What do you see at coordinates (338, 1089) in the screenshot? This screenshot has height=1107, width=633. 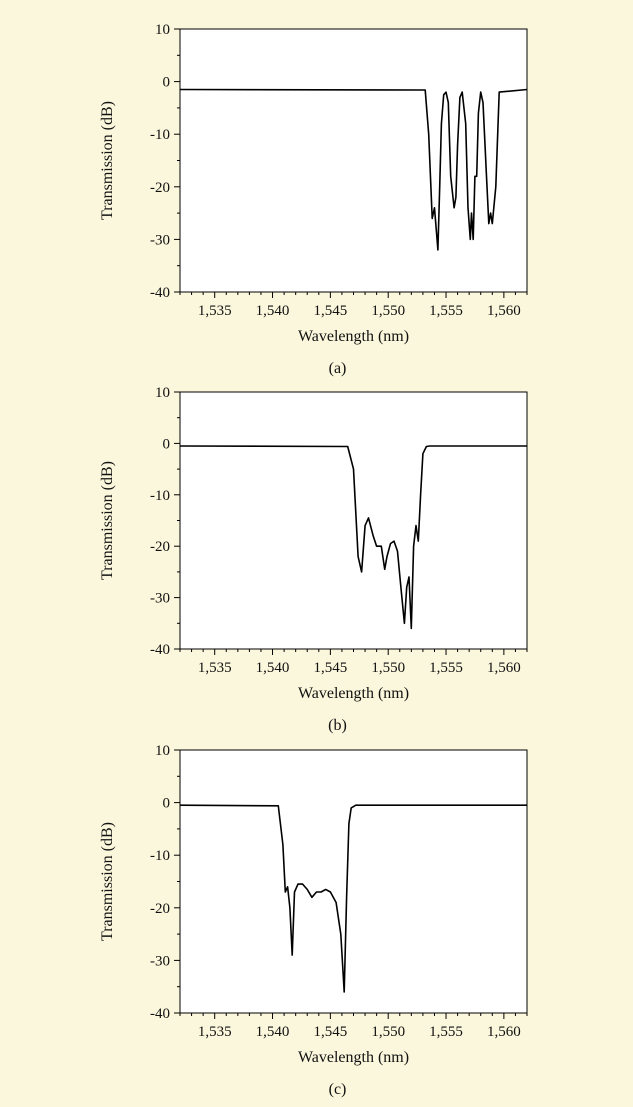 I see `chart-caption: (c)` at bounding box center [338, 1089].